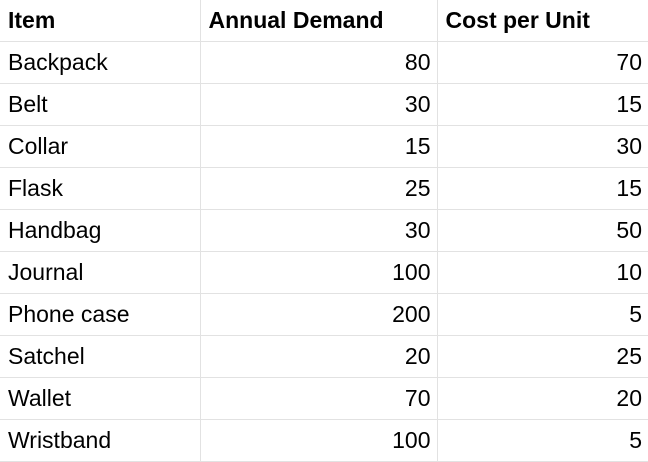 The height and width of the screenshot is (462, 648). What do you see at coordinates (100, 62) in the screenshot?
I see `item-cell: Backpack` at bounding box center [100, 62].